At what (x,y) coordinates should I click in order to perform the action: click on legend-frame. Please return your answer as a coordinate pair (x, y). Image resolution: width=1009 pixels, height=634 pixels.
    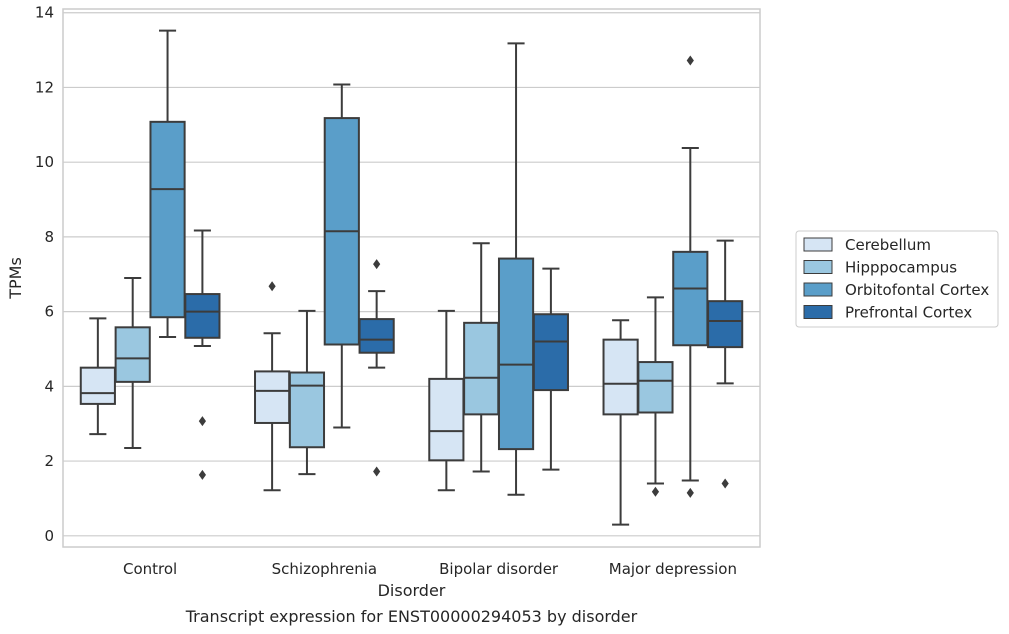
    Looking at the image, I should click on (897, 279).